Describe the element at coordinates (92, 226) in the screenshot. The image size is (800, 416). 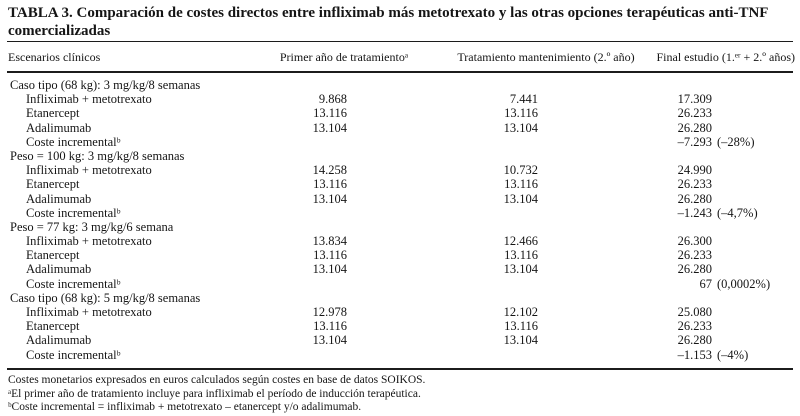
I see `scenario-section-label: Peso = 77 kg: 3 mg/kg/6 semana` at that location.